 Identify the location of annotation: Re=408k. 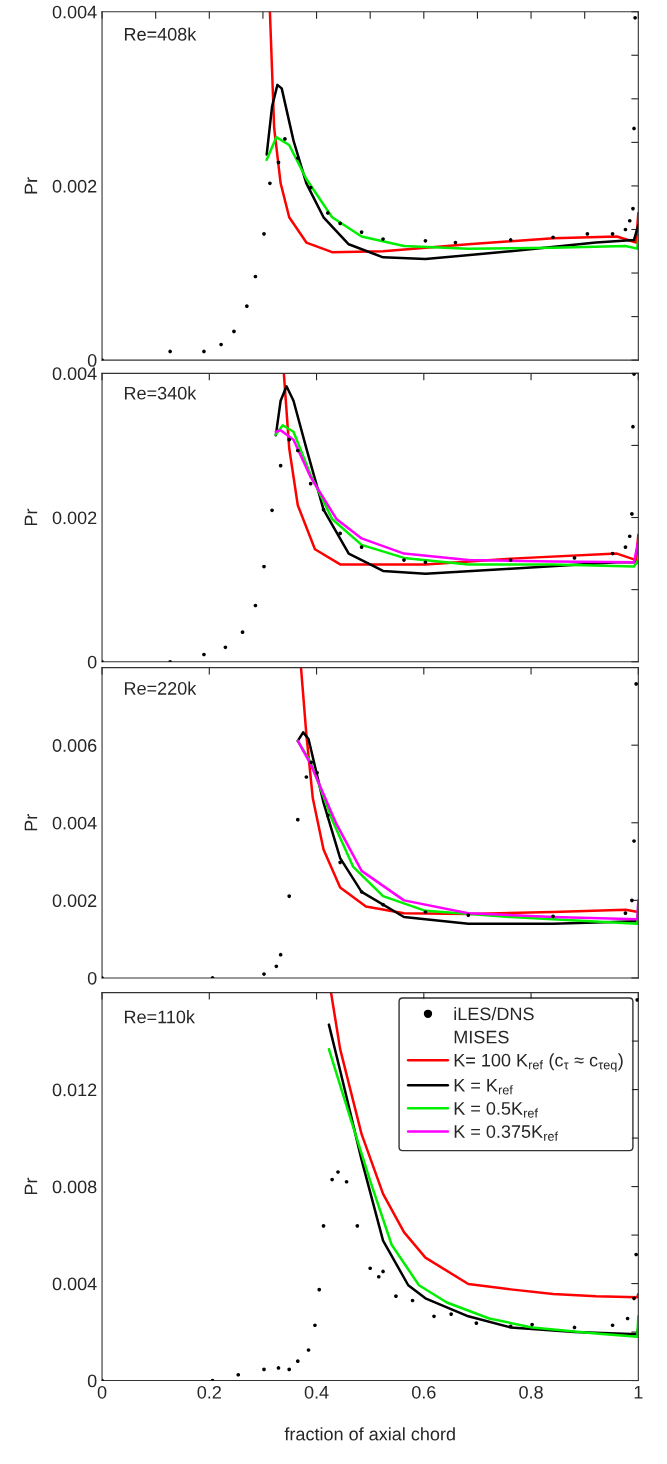
(160, 34).